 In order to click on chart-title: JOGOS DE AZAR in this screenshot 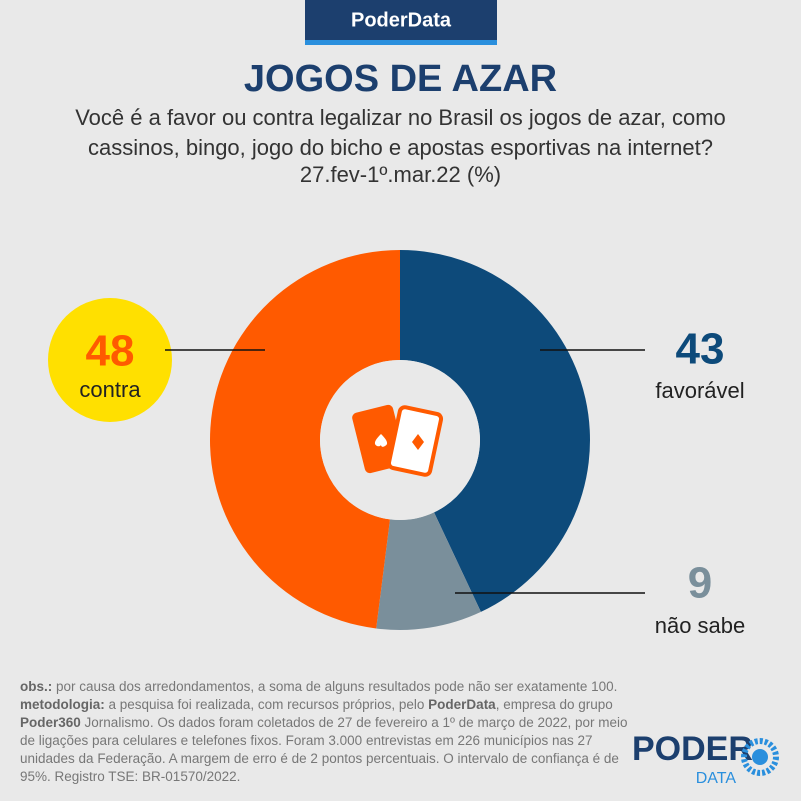, I will do `click(400, 79)`.